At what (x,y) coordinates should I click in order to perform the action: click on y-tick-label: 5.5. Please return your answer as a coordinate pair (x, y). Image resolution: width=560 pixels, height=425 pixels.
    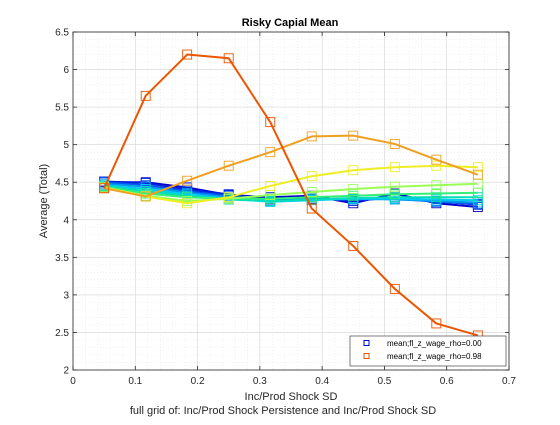
    Looking at the image, I should click on (62, 108).